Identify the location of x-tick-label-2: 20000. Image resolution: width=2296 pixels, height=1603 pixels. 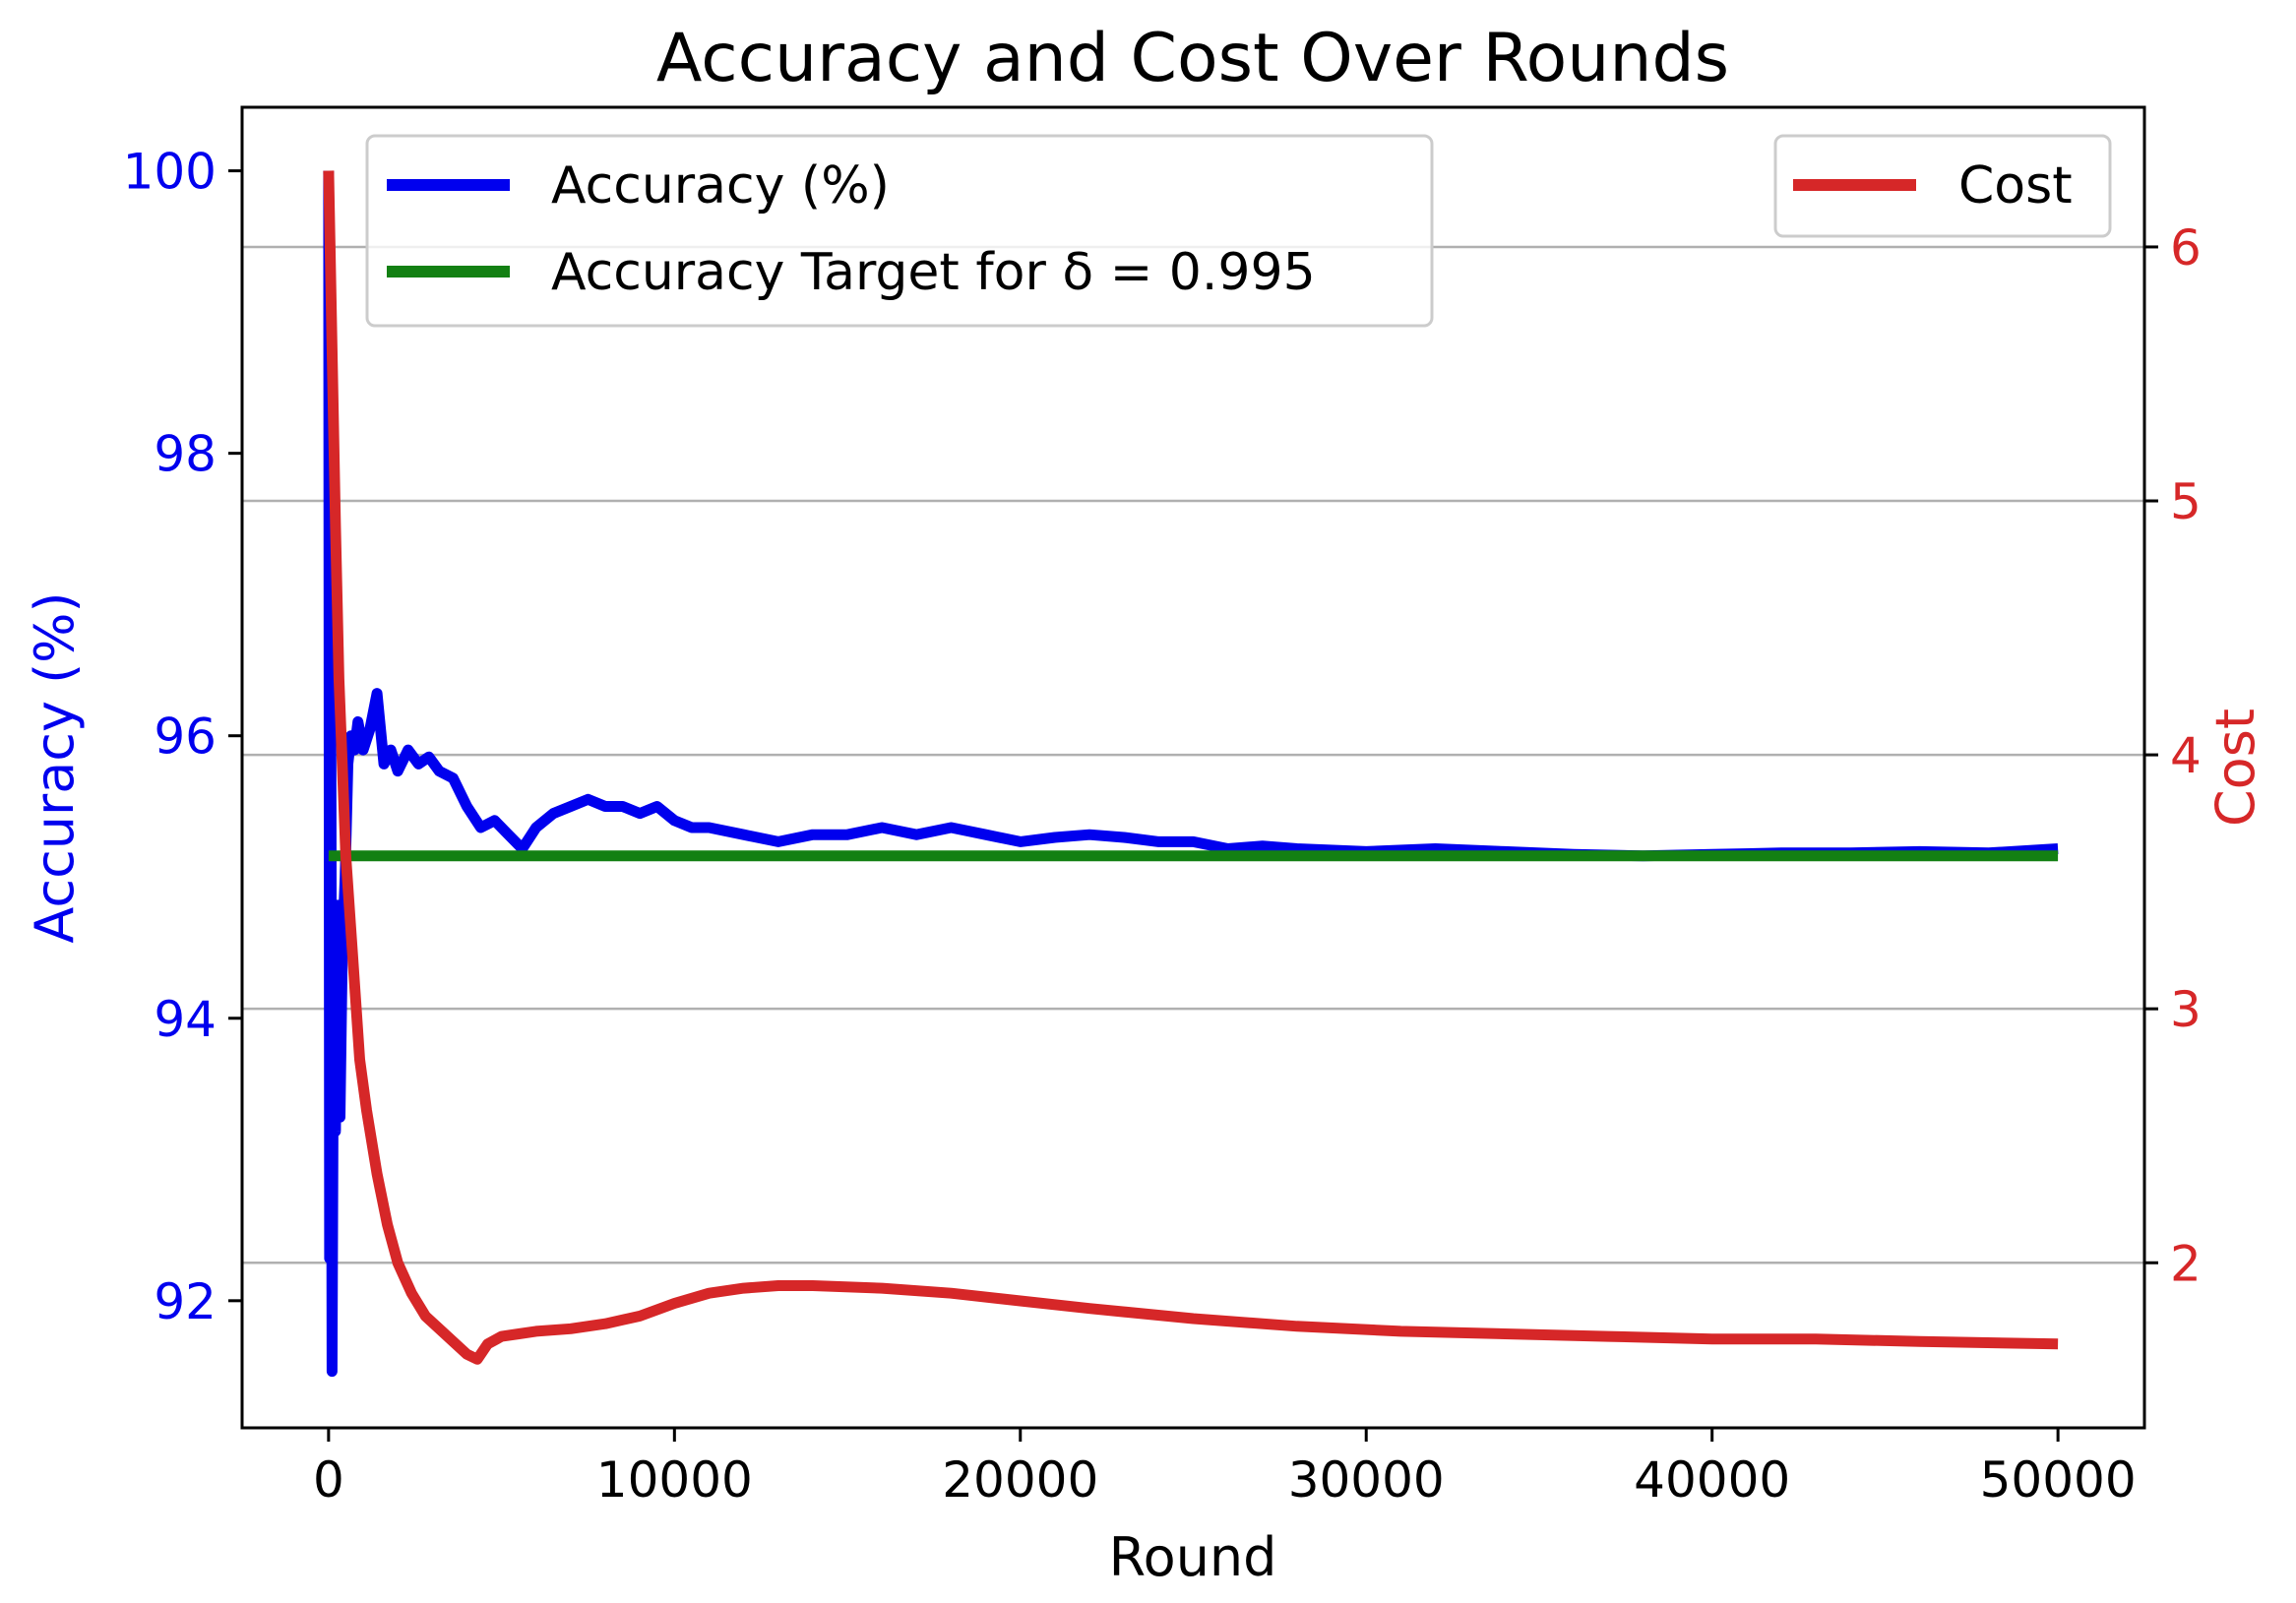
(1020, 1480).